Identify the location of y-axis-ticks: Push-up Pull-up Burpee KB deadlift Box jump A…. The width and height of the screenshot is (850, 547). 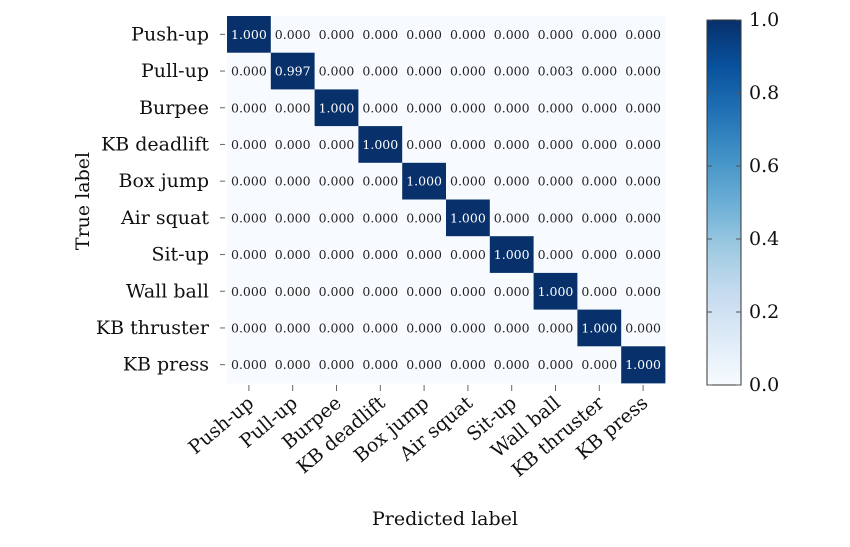
(160, 199).